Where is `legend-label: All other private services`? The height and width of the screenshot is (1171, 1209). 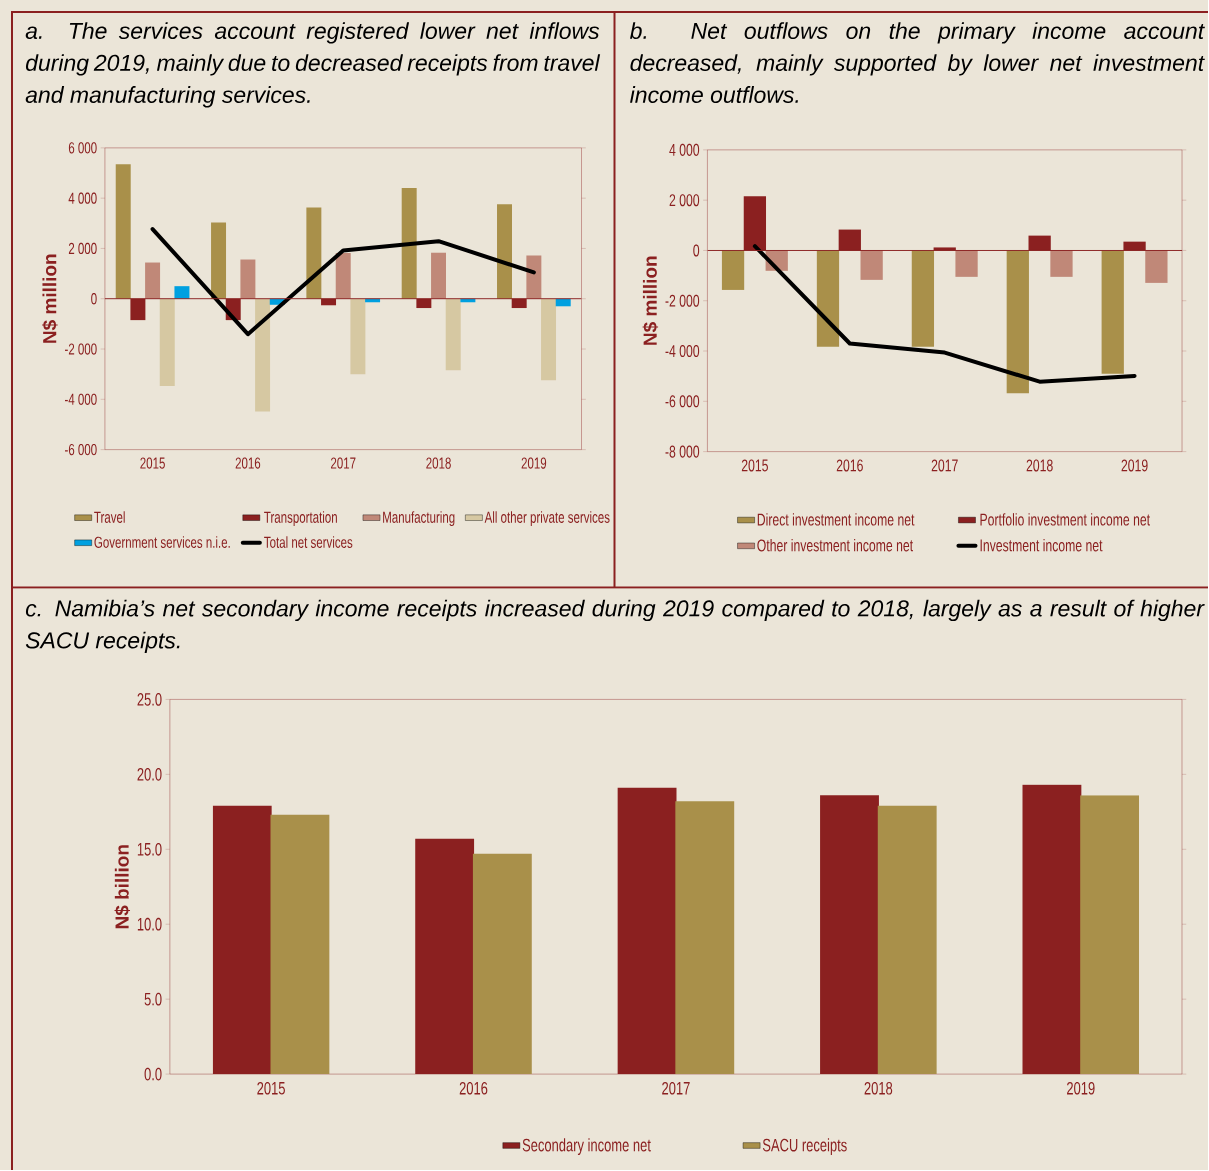
legend-label: All other private services is located at coordinates (547, 519).